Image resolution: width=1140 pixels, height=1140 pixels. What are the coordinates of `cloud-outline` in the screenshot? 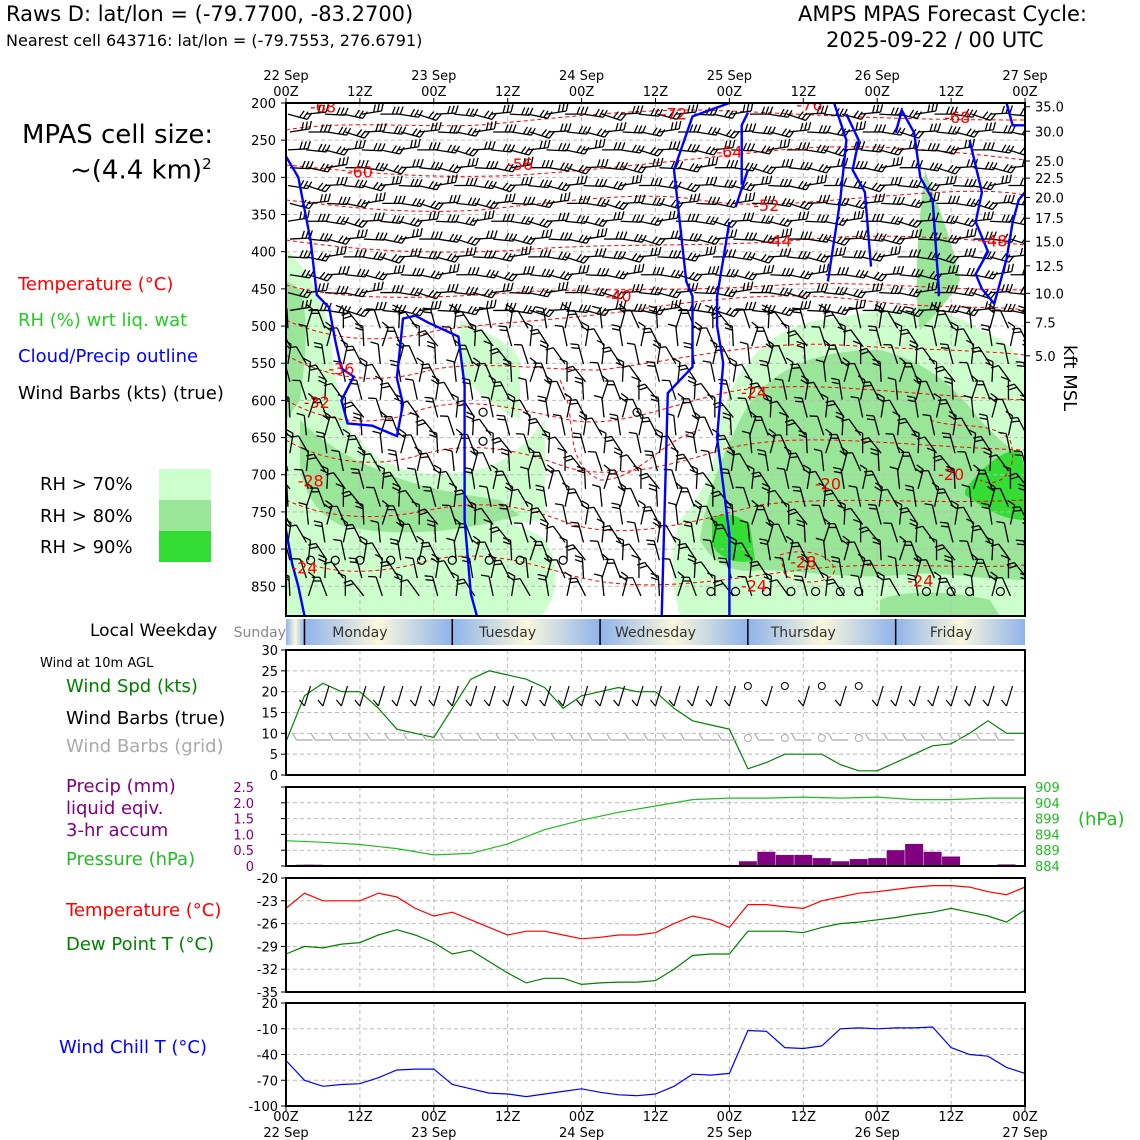 It's located at (744, 148).